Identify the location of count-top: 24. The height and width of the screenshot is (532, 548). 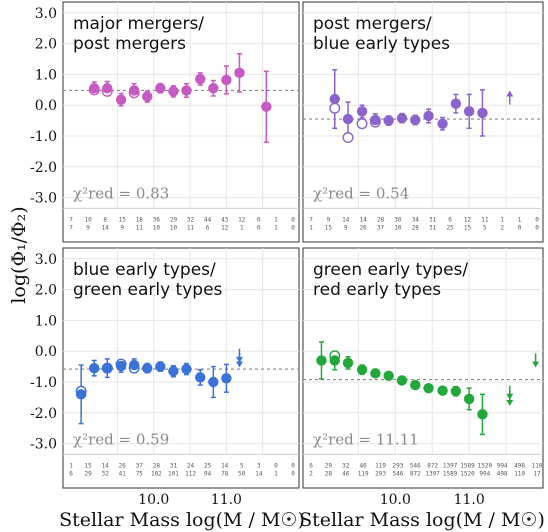
(191, 465).